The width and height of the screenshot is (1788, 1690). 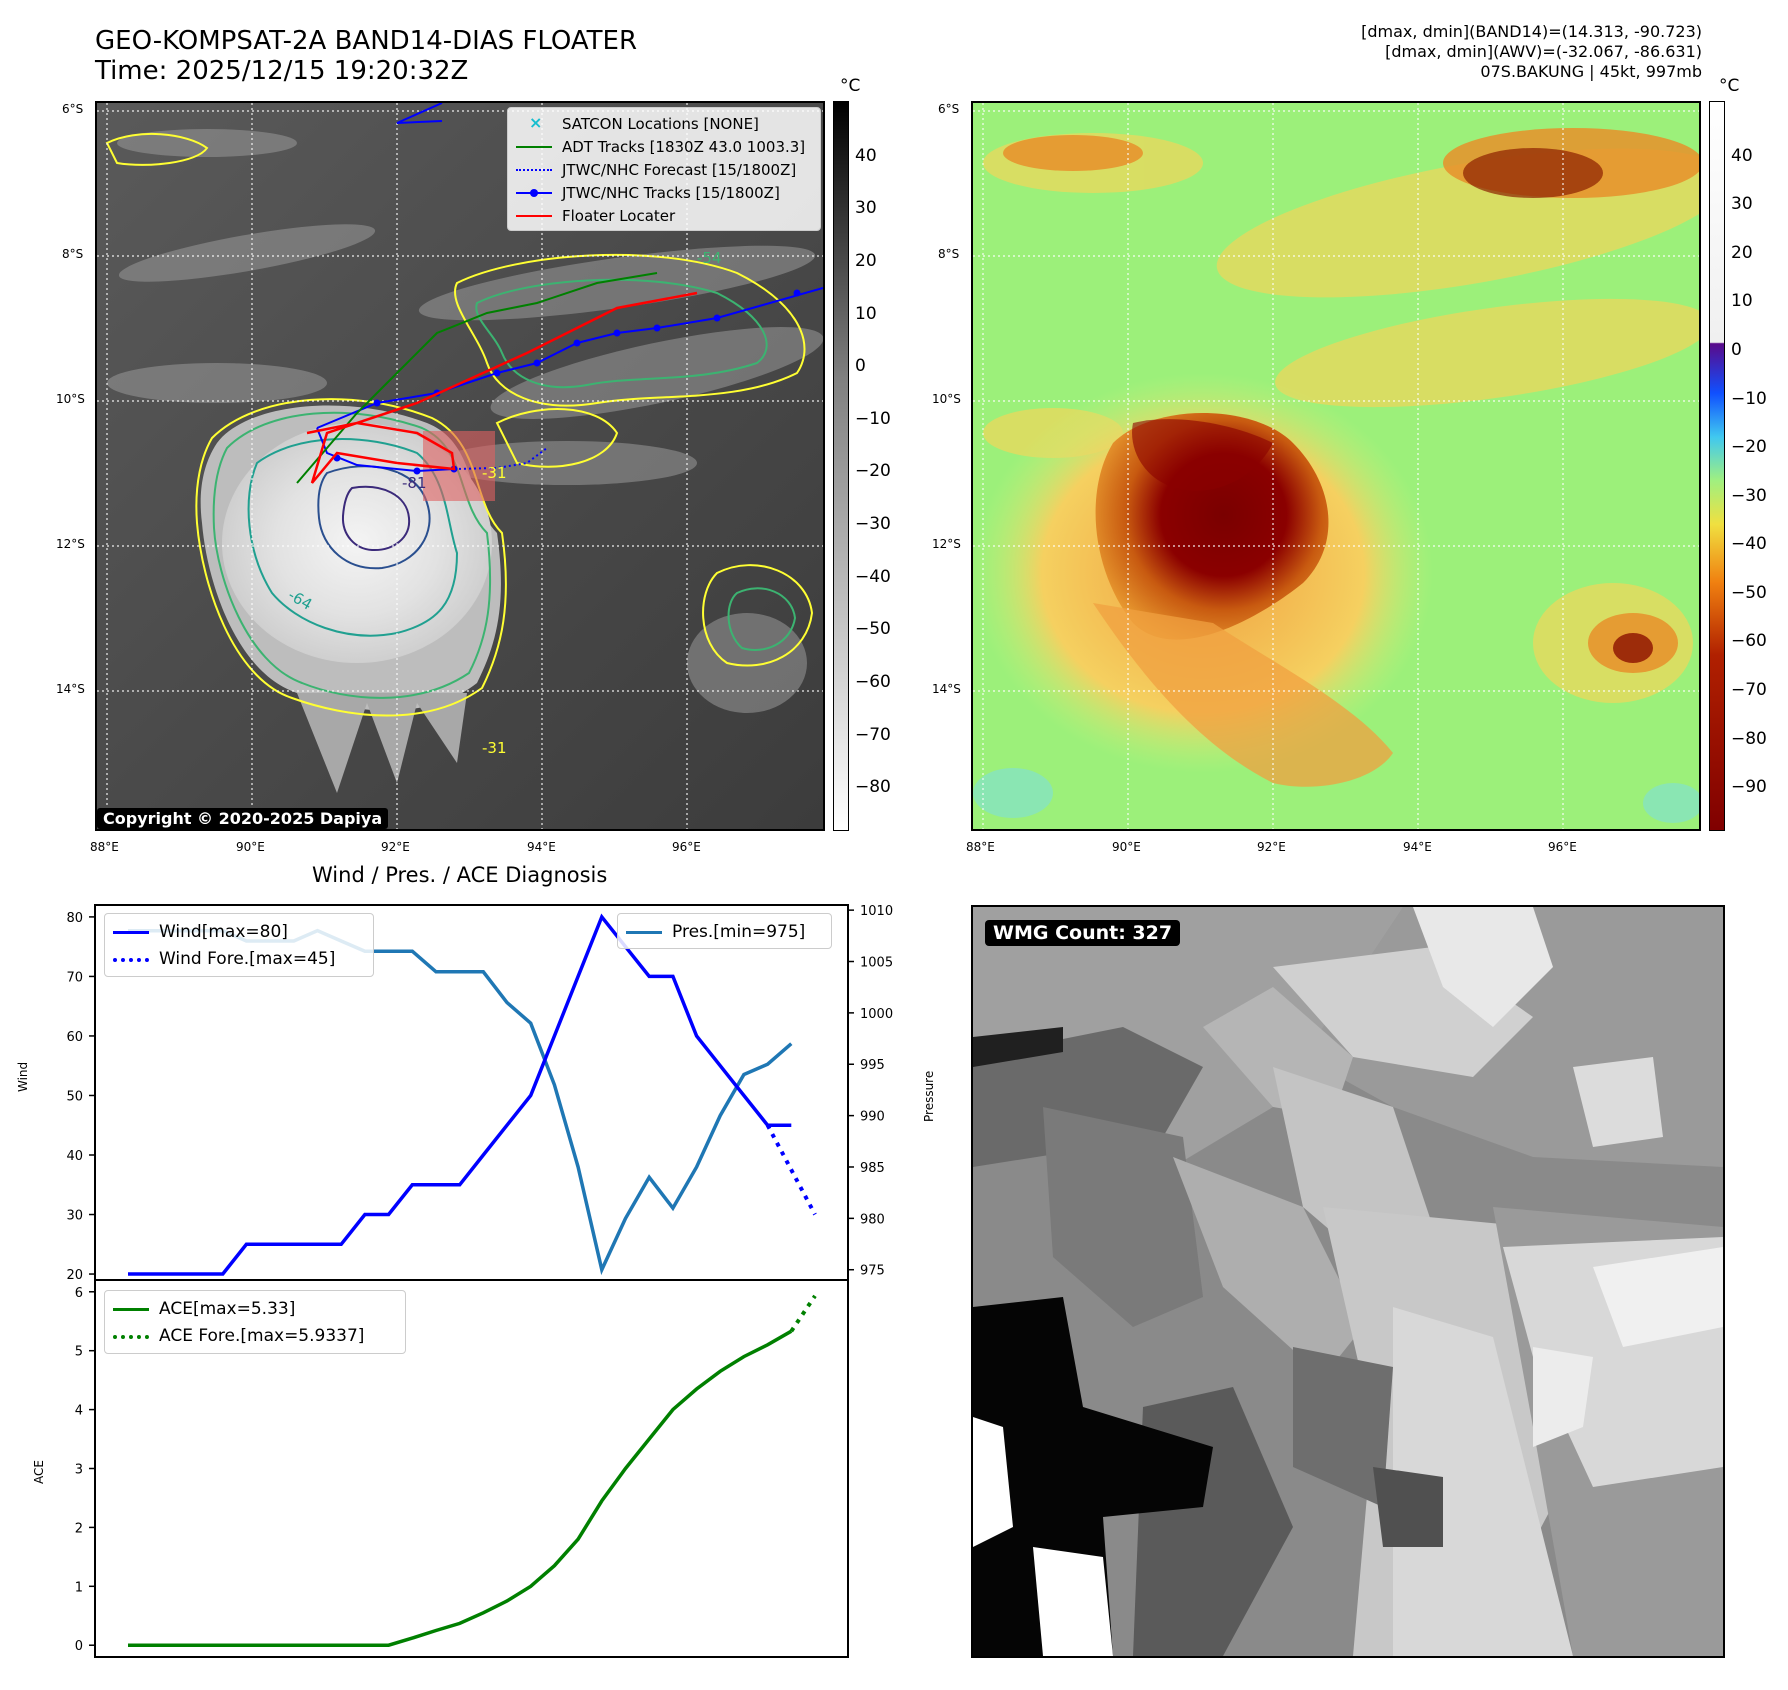 What do you see at coordinates (1736, 350) in the screenshot?
I see `awv-cbar-tick-4: 0` at bounding box center [1736, 350].